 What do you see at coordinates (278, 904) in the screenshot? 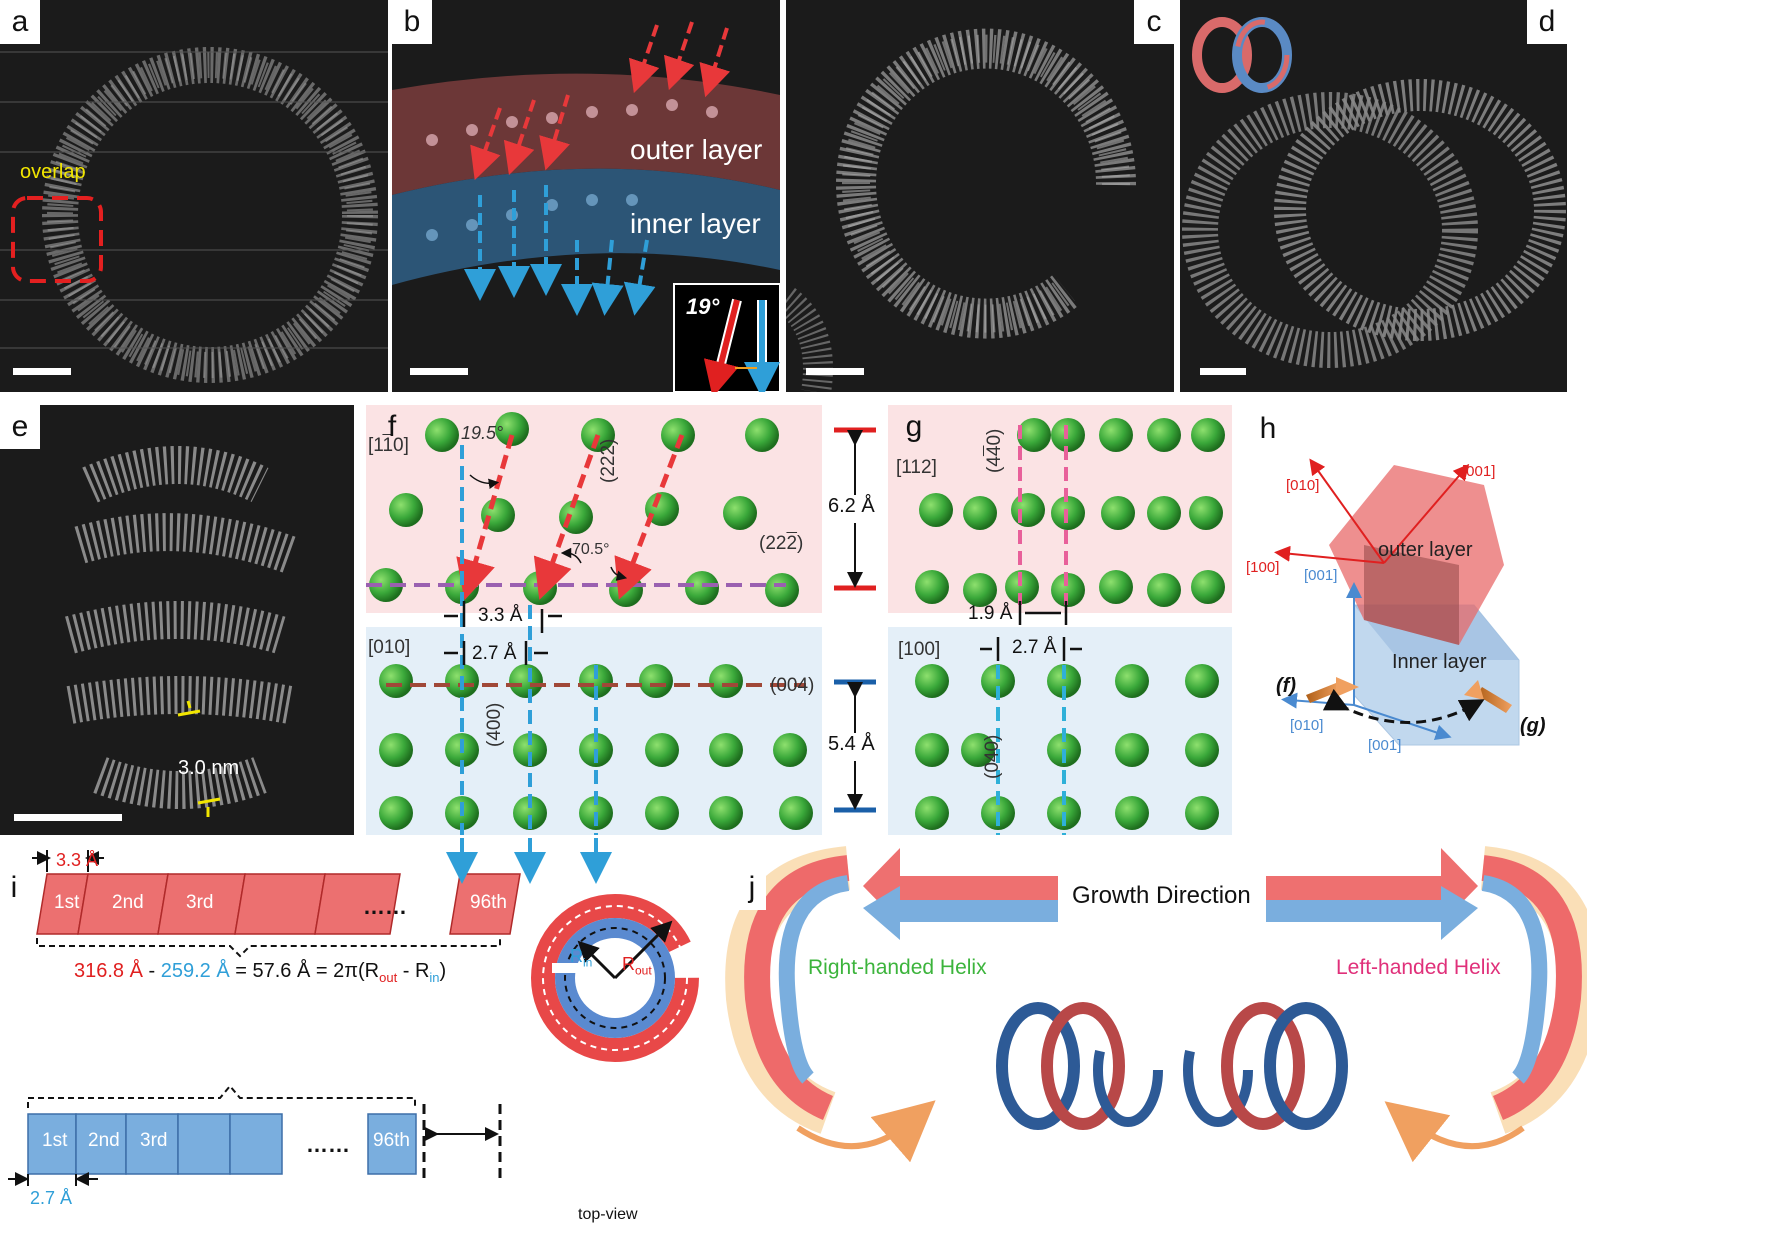
I see `outer-unit-cells` at bounding box center [278, 904].